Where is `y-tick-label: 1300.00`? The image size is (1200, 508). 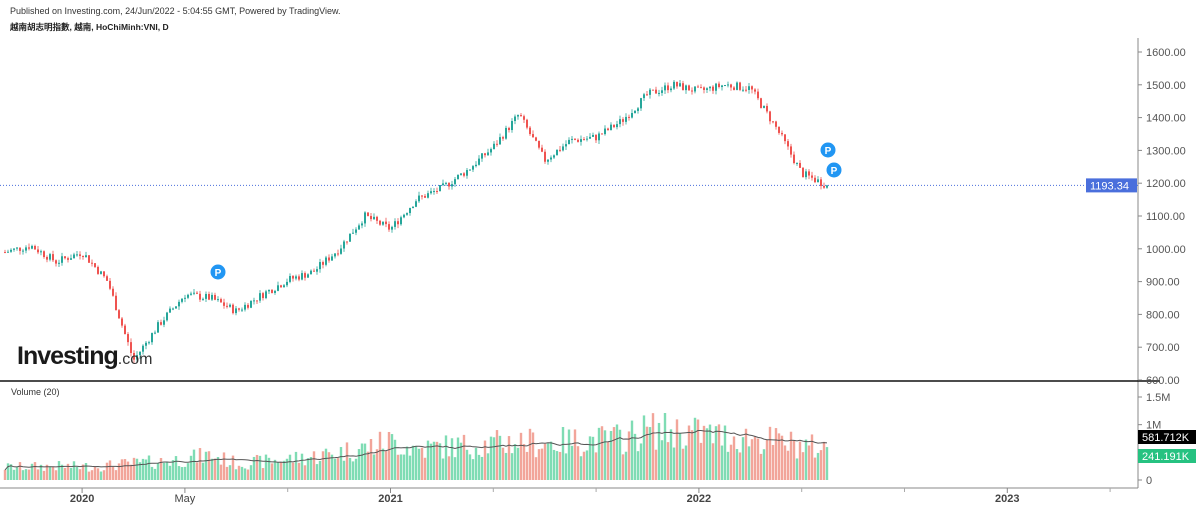 y-tick-label: 1300.00 is located at coordinates (1166, 151).